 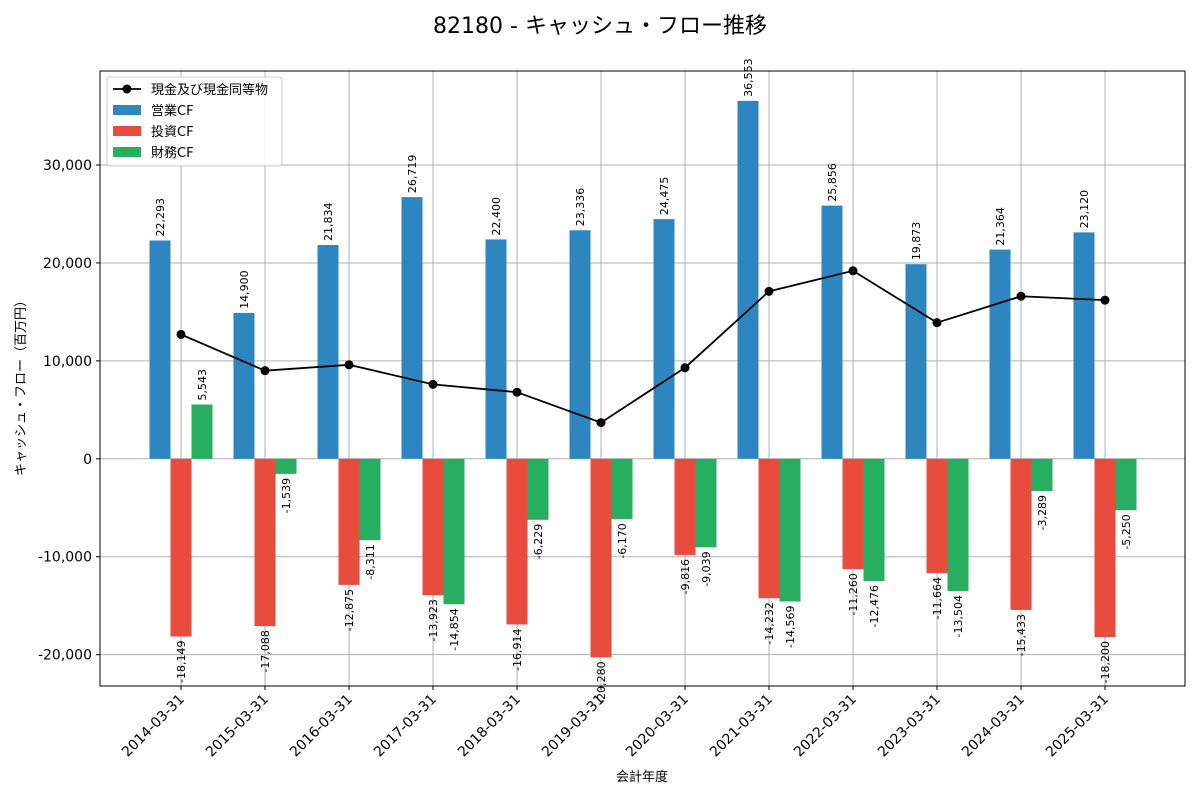 I want to click on cash-balance-line, so click(x=643, y=346).